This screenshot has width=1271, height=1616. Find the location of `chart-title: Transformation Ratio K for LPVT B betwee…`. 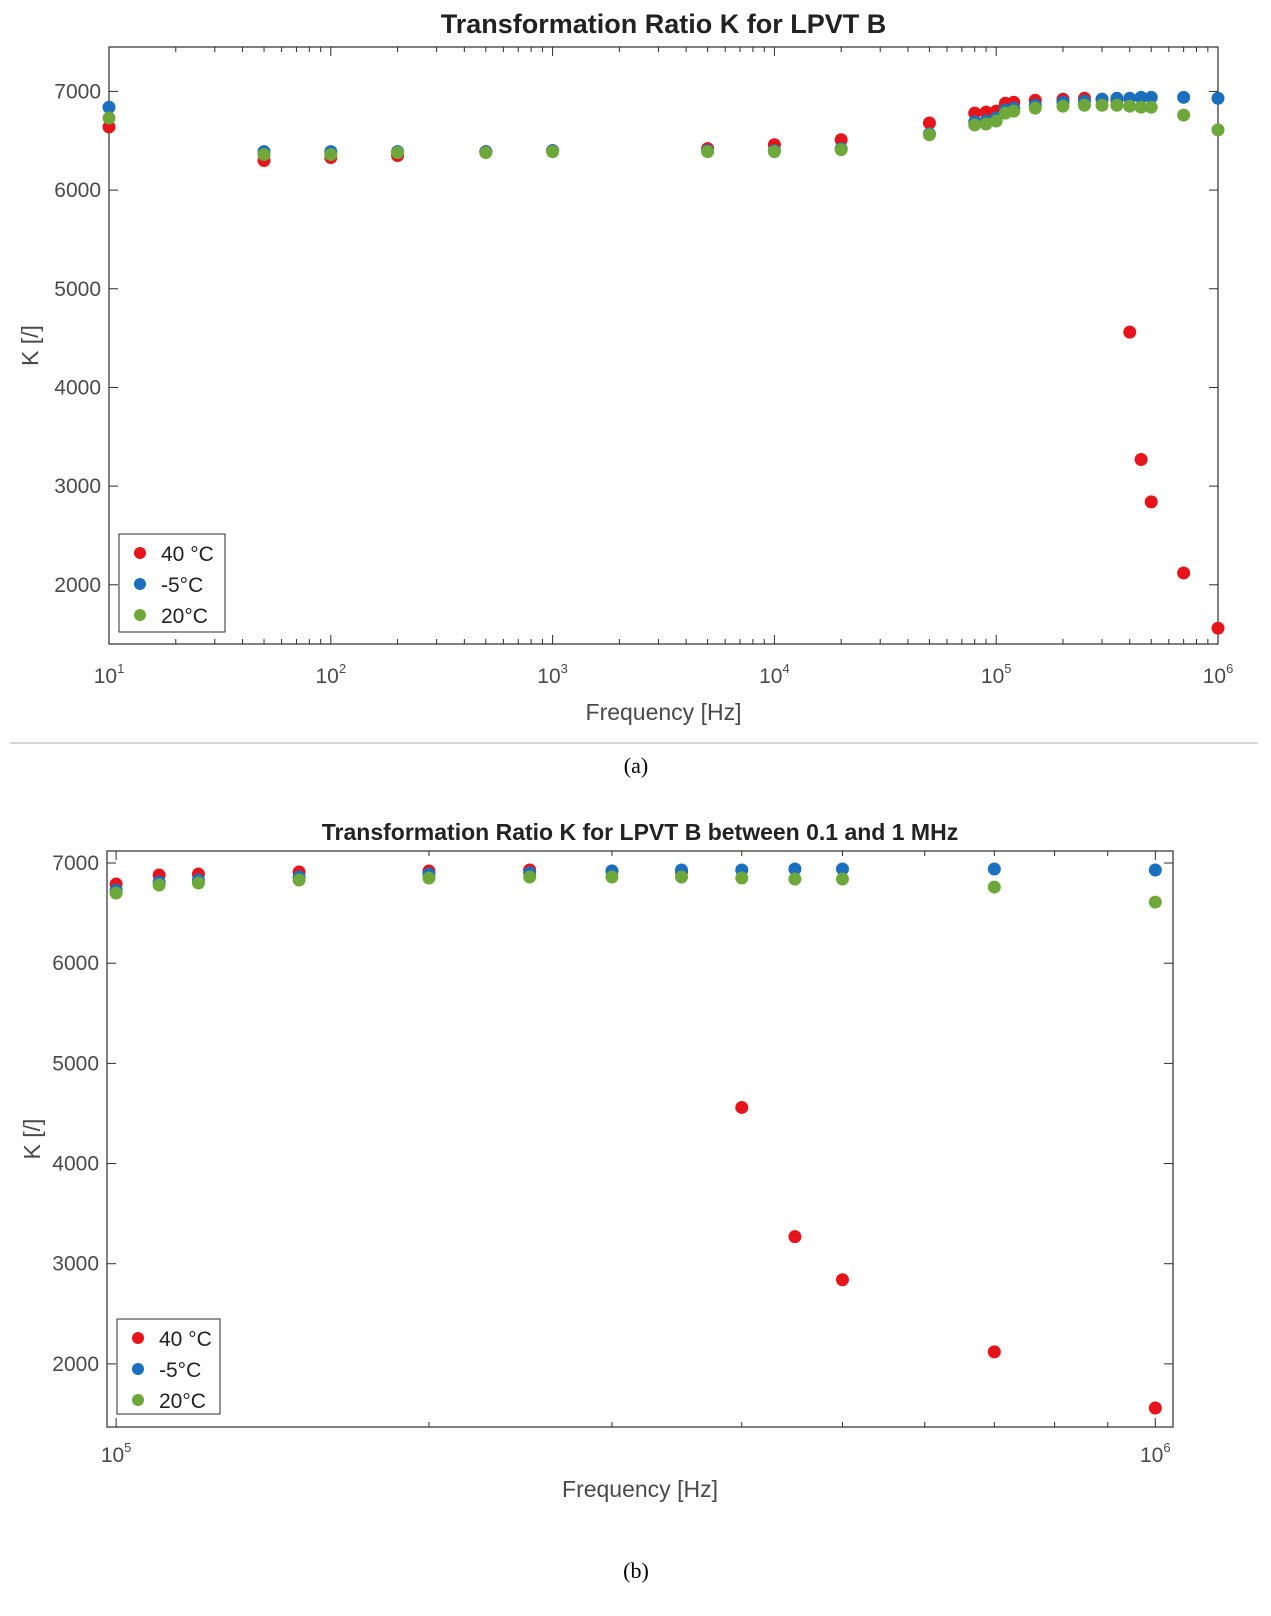

chart-title: Transformation Ratio K for LPVT B betwee… is located at coordinates (640, 832).